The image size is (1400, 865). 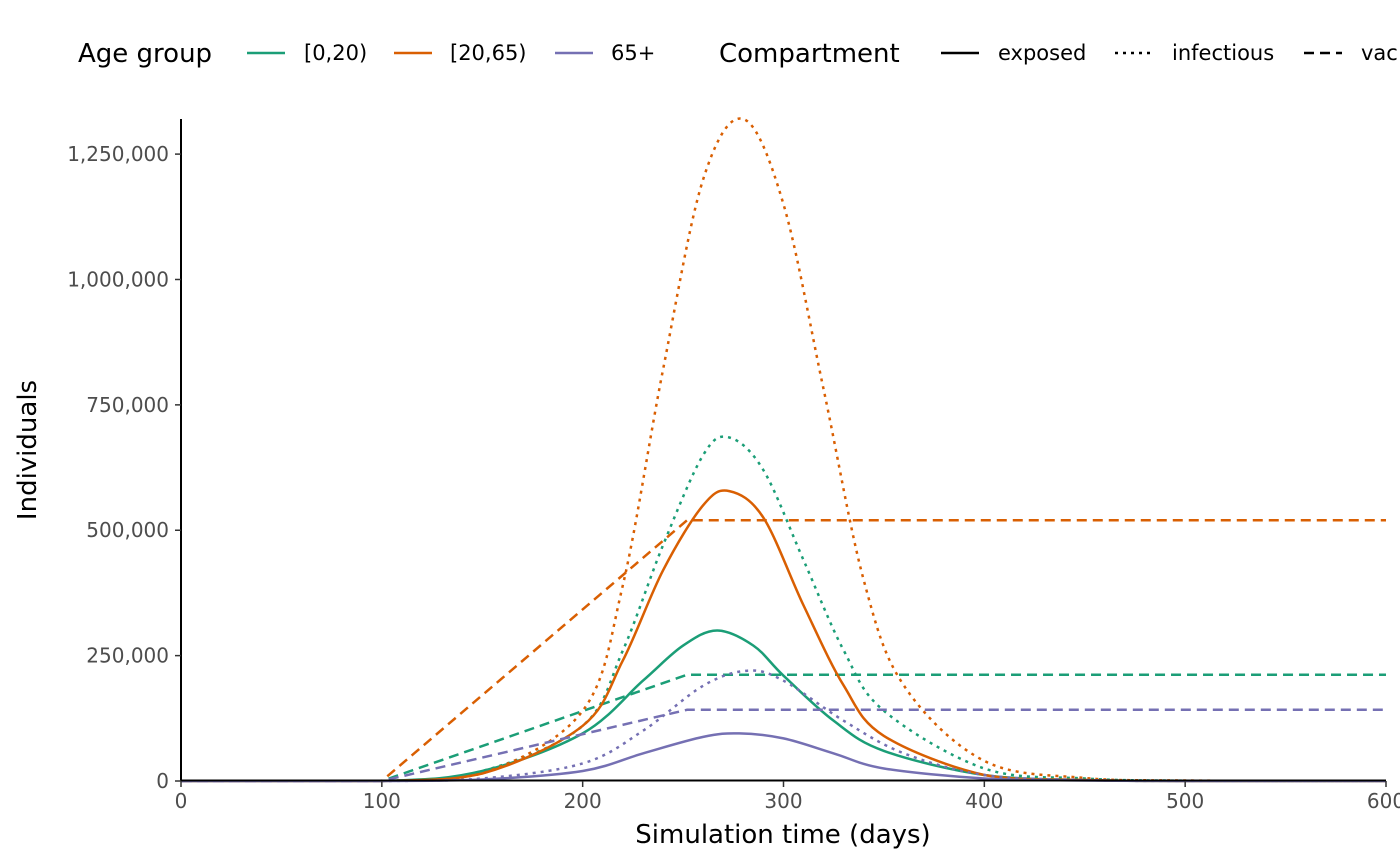 I want to click on y-tick-label: 500,000, so click(x=127, y=530).